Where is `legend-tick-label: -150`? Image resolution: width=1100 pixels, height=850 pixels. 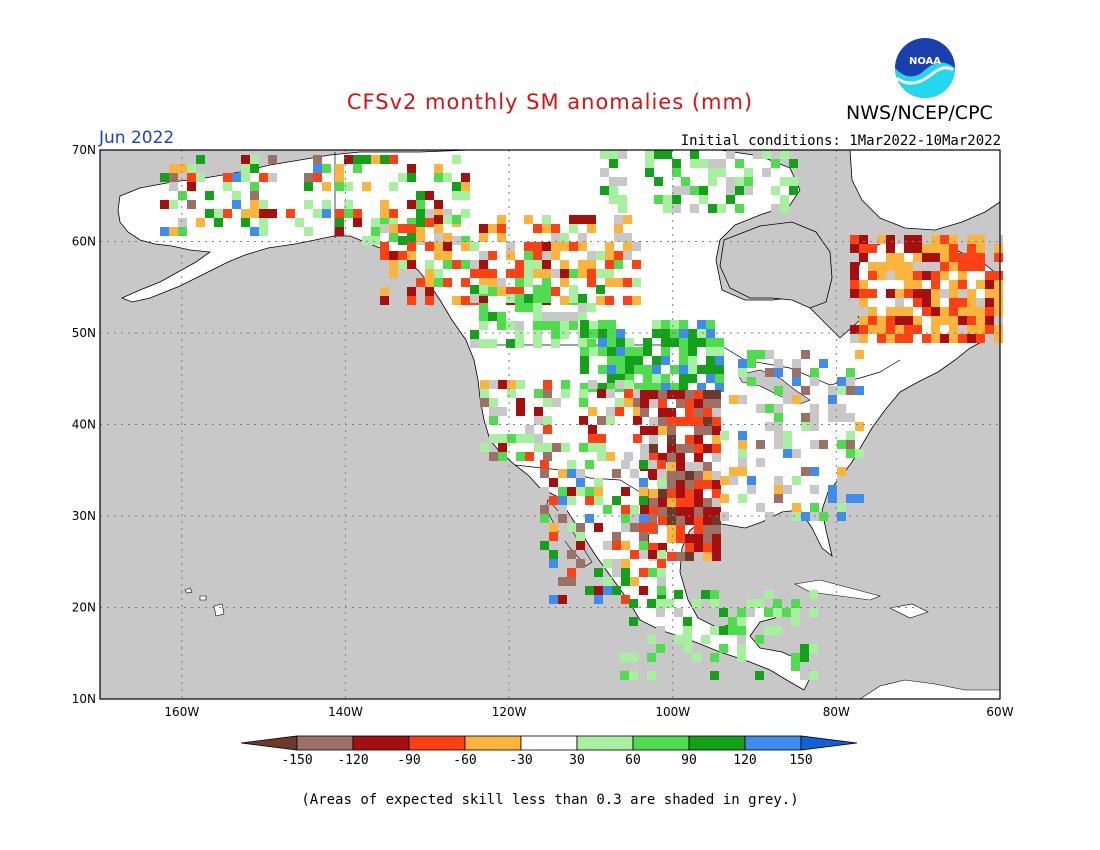
legend-tick-label: -150 is located at coordinates (296, 760).